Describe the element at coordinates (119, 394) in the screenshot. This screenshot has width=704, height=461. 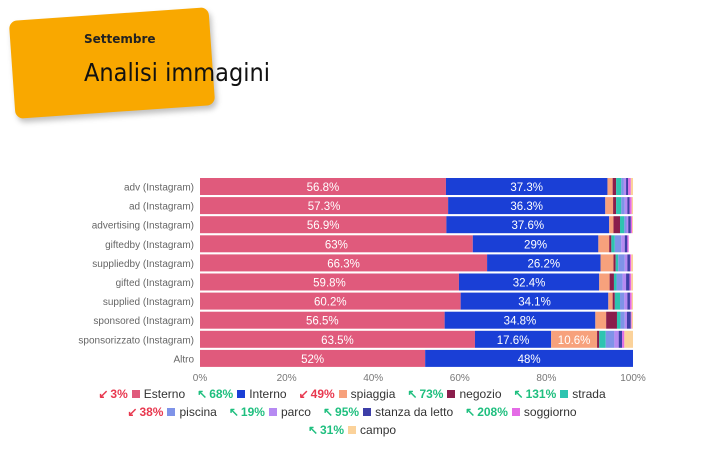
I see `legend-change: 3%` at that location.